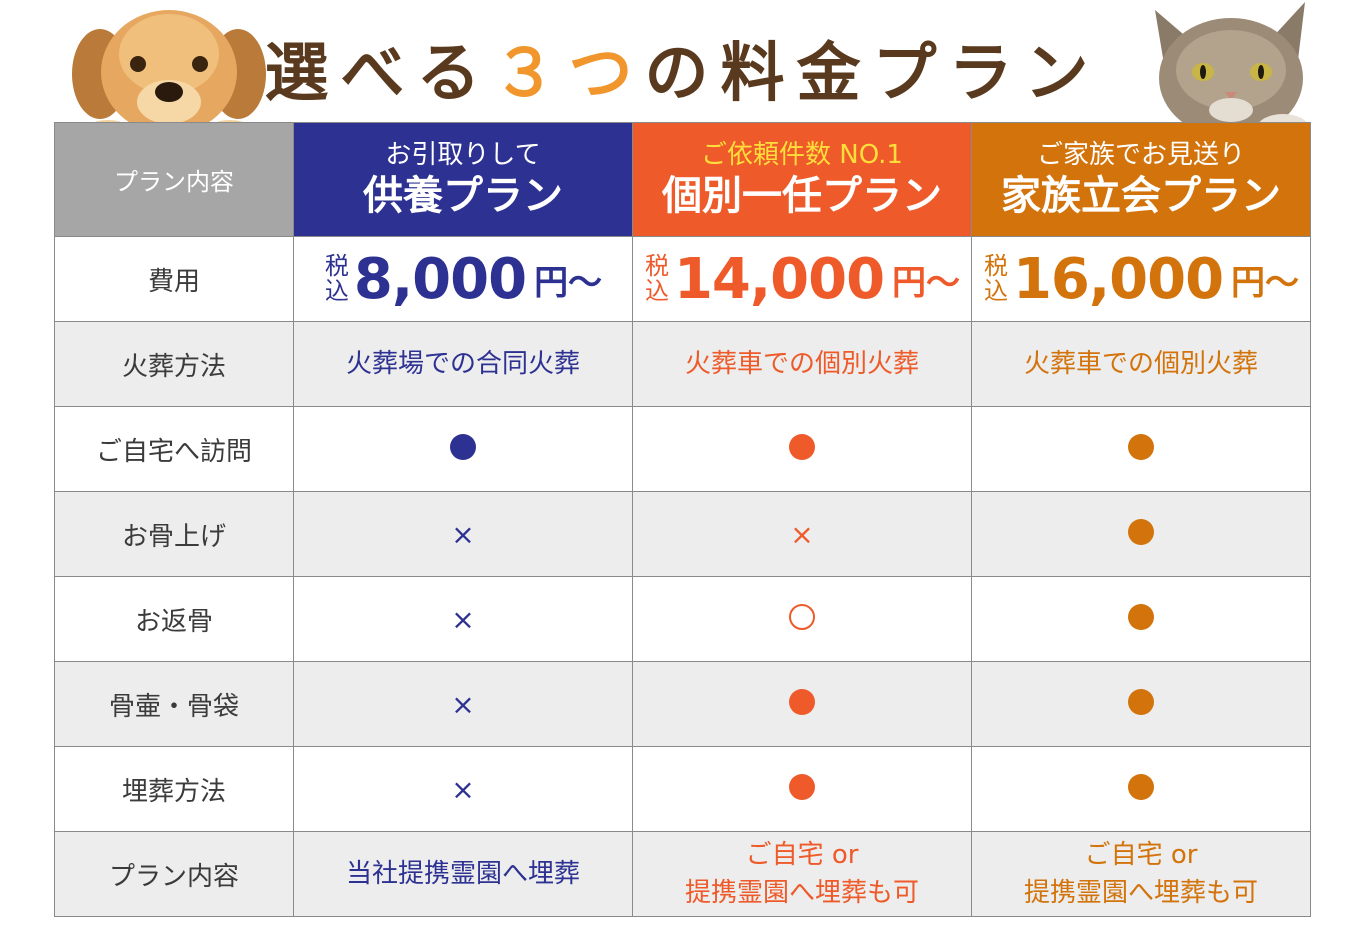 This screenshot has height=949, width=1365. I want to click on table-row: 火葬方法 火葬場での合同火葬 火葬車での個別火葬 火葬車での個別火葬, so click(682, 364).